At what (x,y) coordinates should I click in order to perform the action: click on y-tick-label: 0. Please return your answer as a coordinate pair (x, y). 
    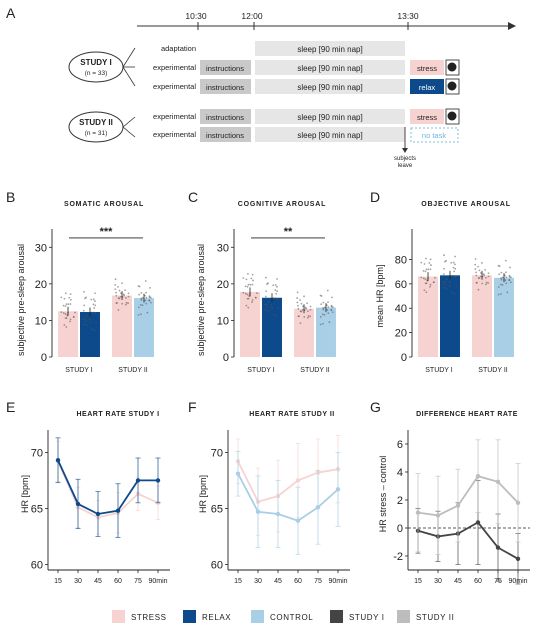
    Looking at the image, I should click on (404, 358).